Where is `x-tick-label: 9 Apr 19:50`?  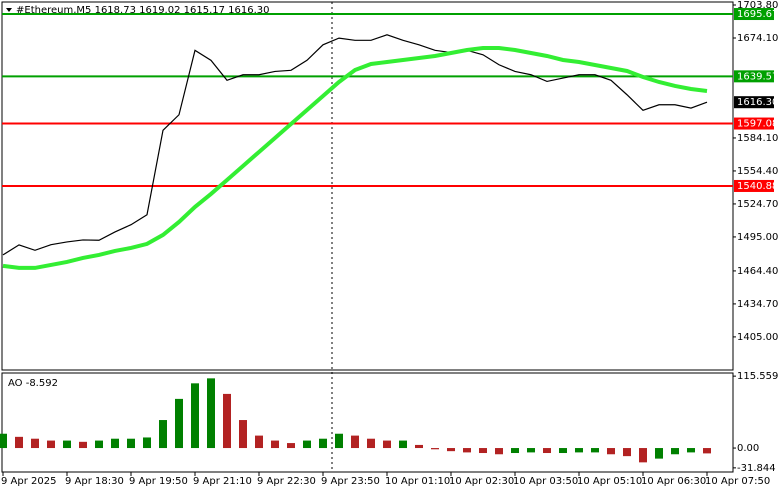
x-tick-label: 9 Apr 19:50 is located at coordinates (158, 481).